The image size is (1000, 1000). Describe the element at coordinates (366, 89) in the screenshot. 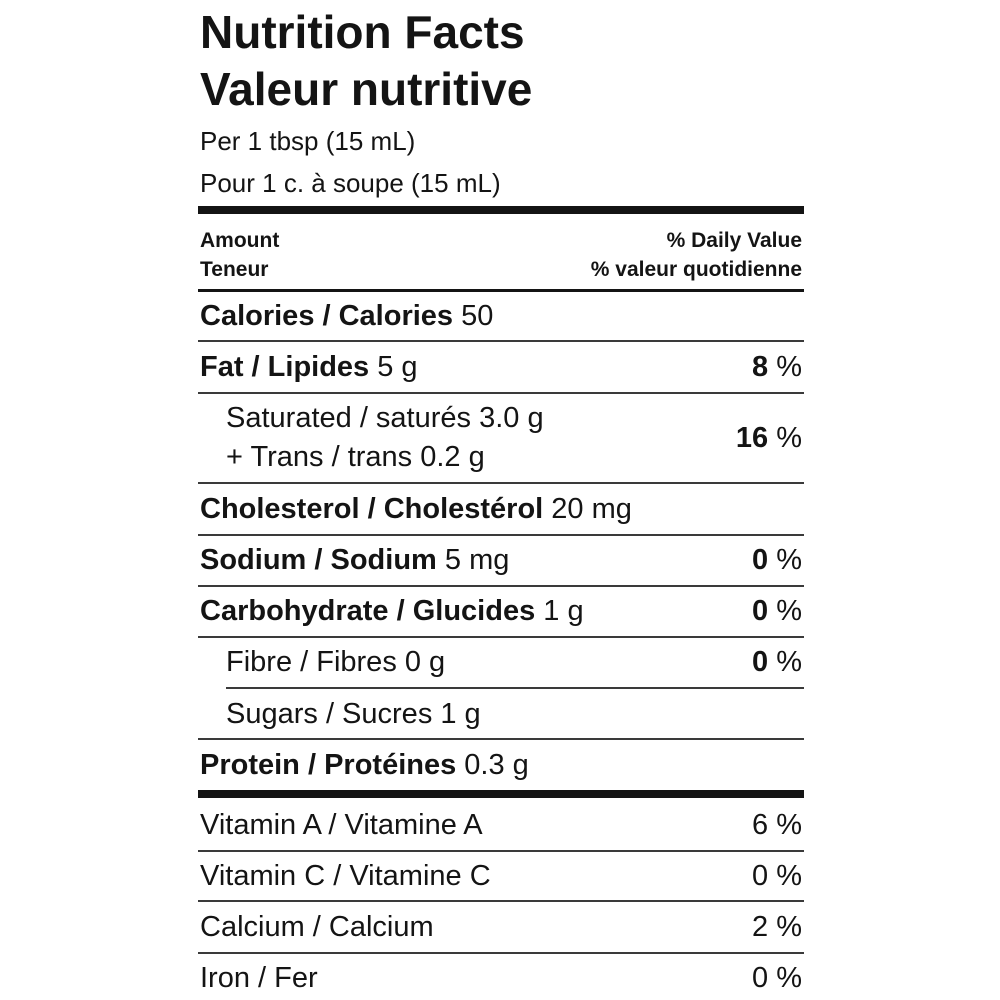

I see `title-french: Valeur nutritive` at that location.